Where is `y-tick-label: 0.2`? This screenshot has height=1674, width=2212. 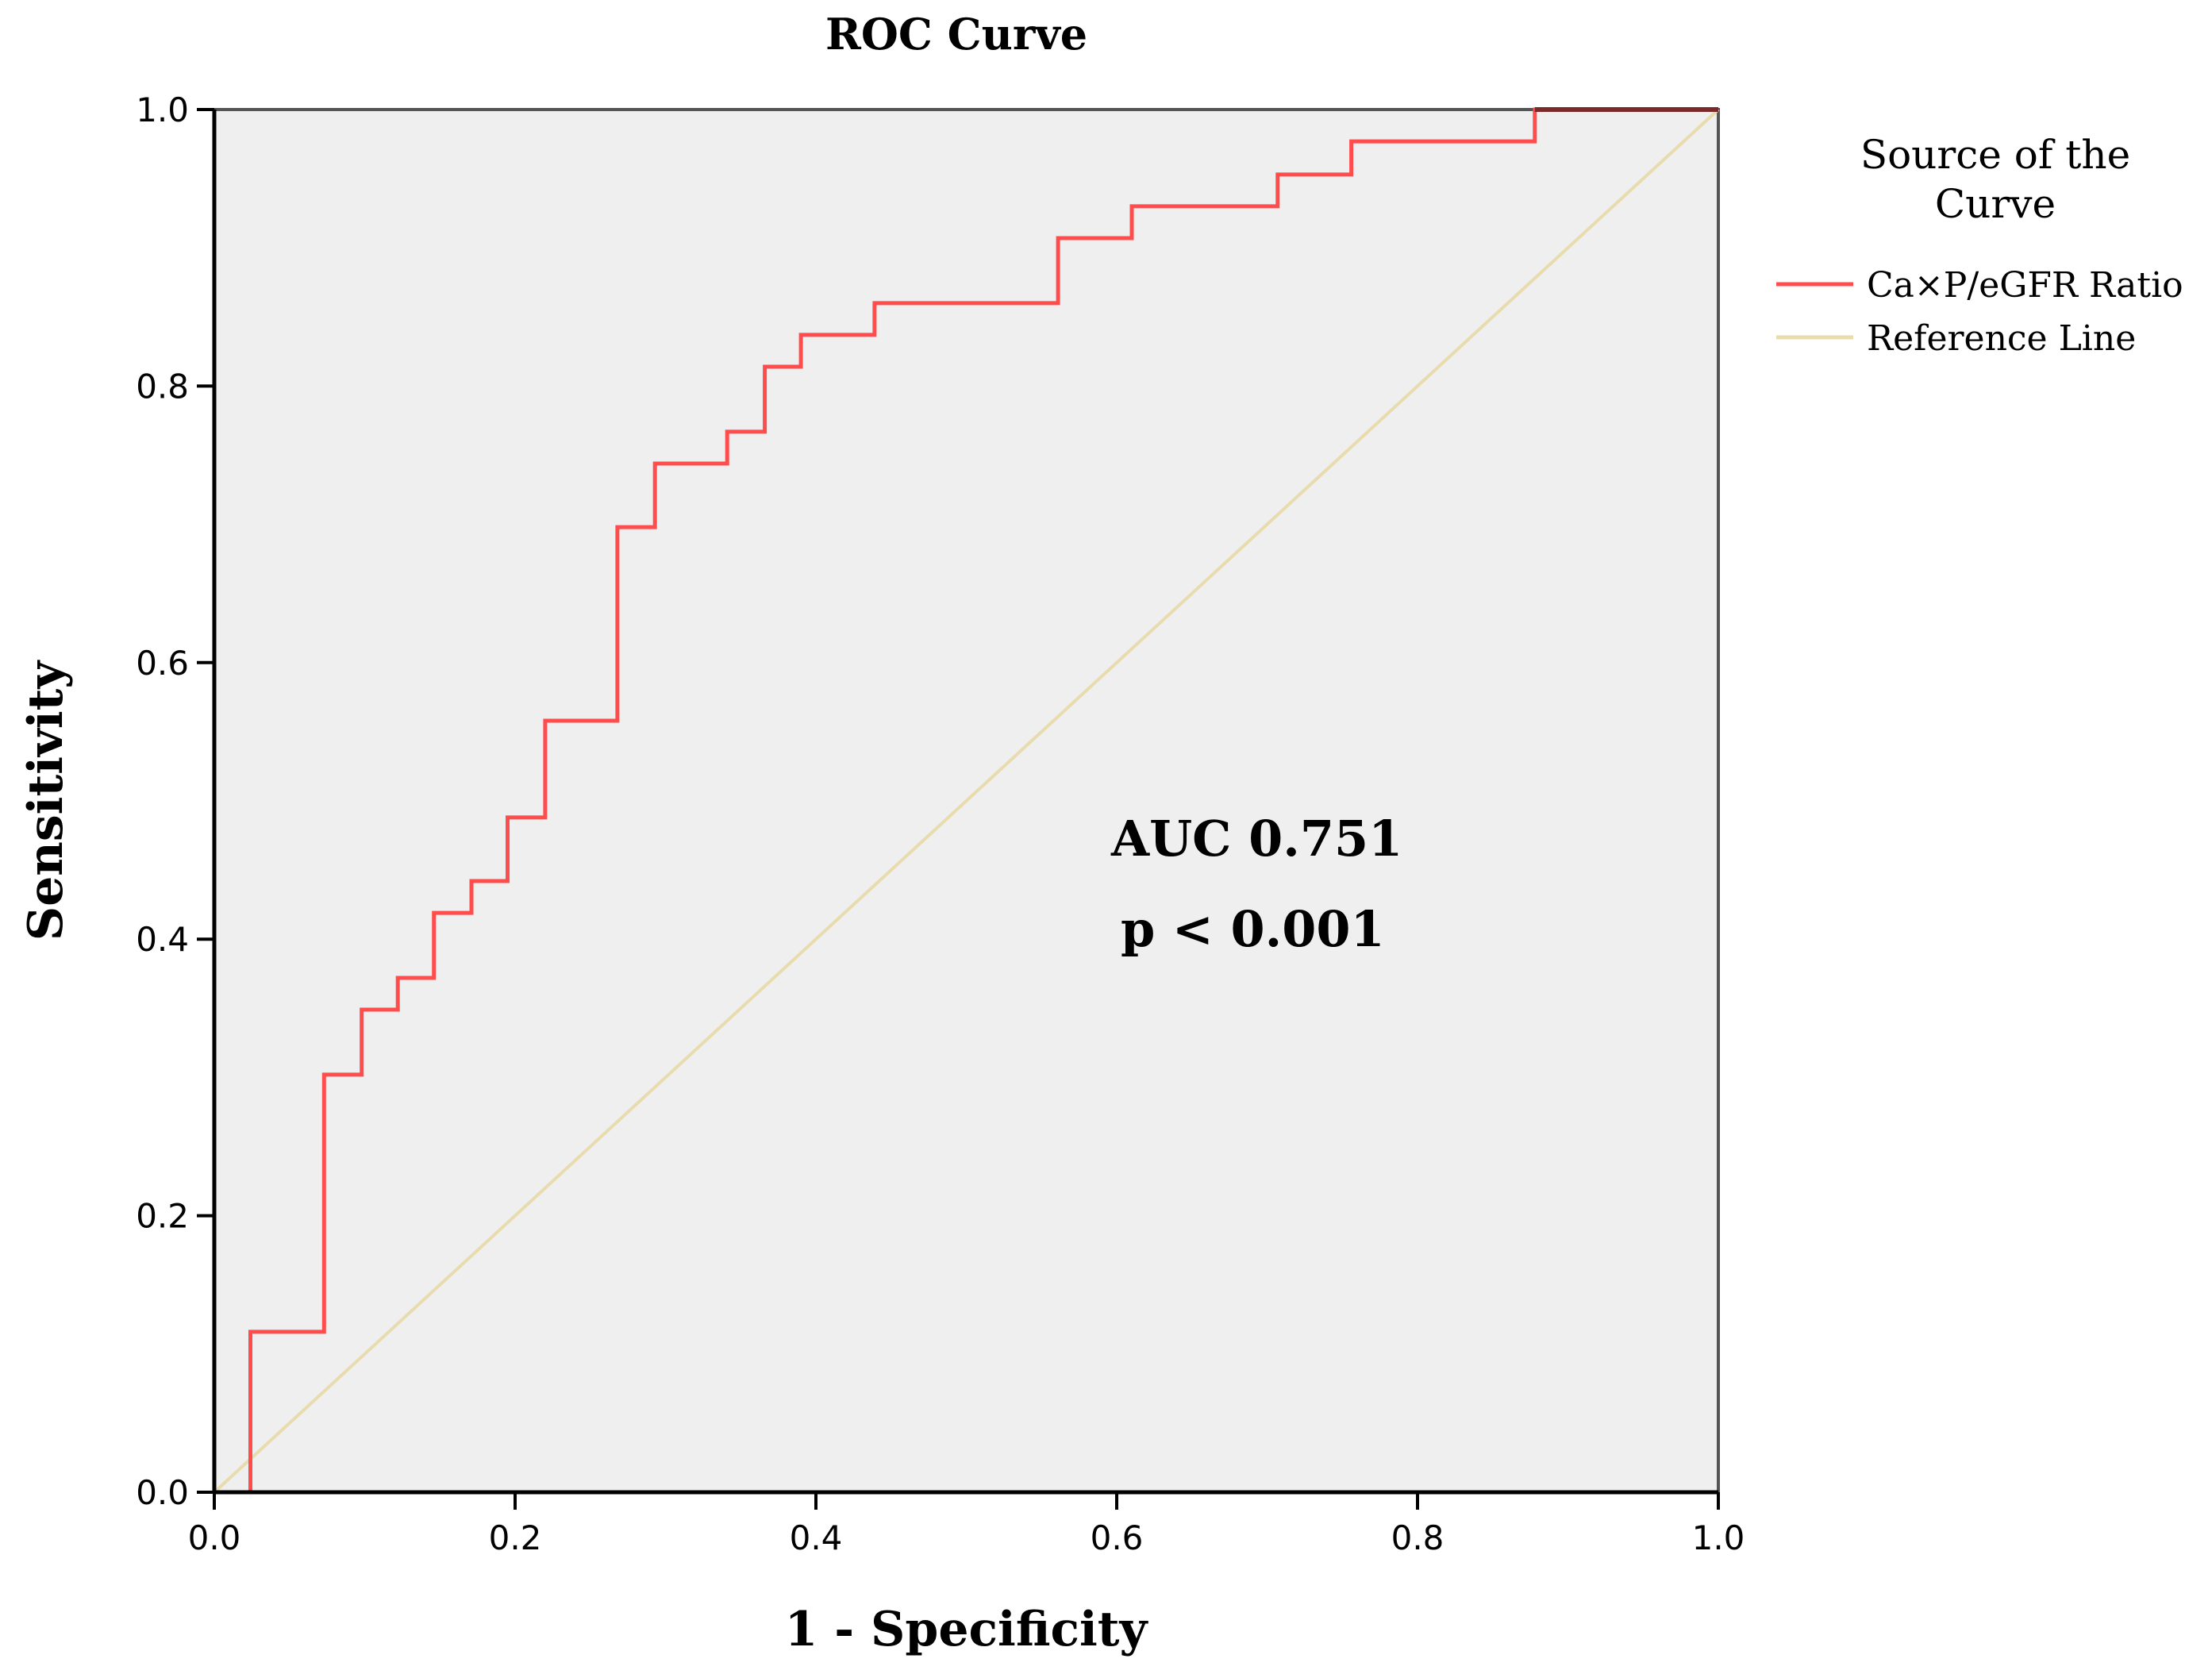 y-tick-label: 0.2 is located at coordinates (162, 1216).